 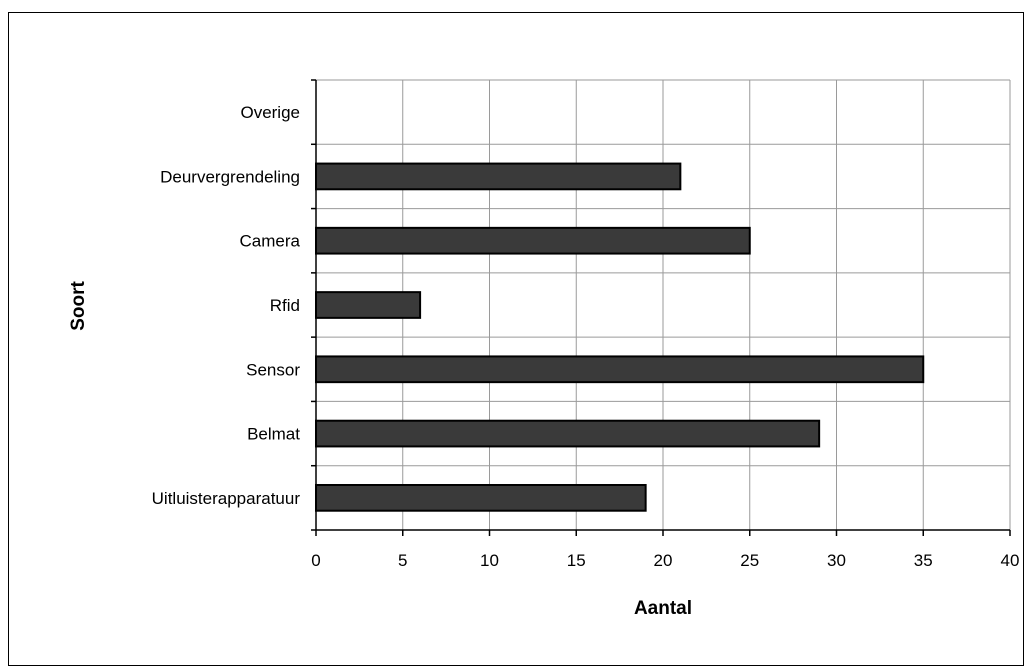 What do you see at coordinates (749, 560) in the screenshot?
I see `x-tick-label: 25` at bounding box center [749, 560].